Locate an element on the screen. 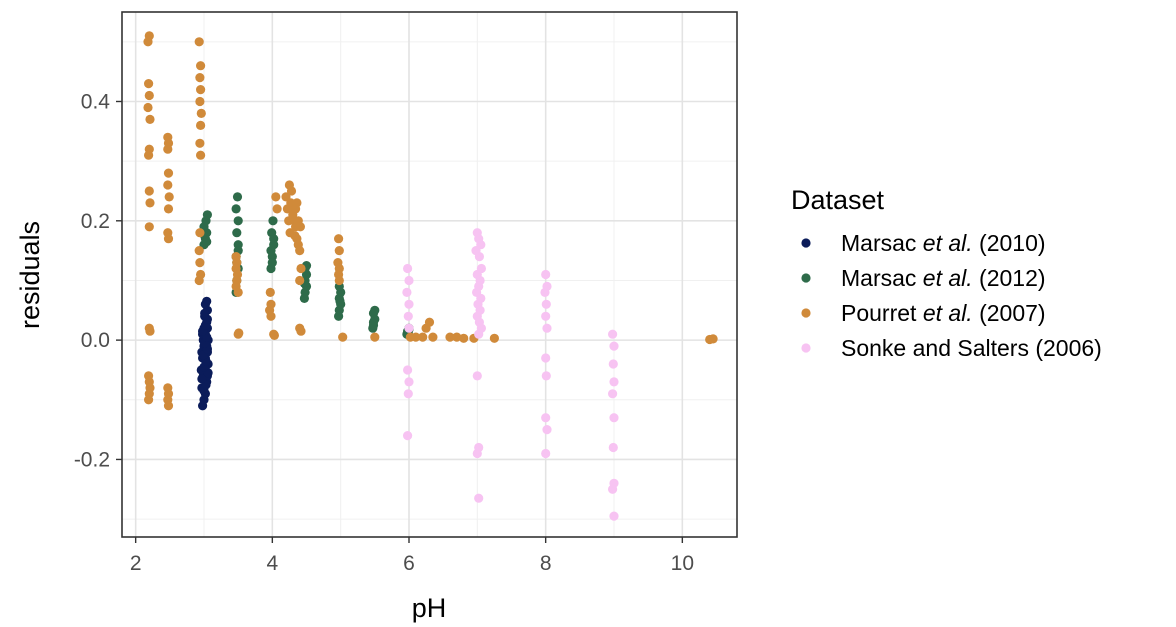 Image resolution: width=1176 pixels, height=627 pixels. y-axis-ticks: -0.2 0.0 0.2 0.4 is located at coordinates (98, 280).